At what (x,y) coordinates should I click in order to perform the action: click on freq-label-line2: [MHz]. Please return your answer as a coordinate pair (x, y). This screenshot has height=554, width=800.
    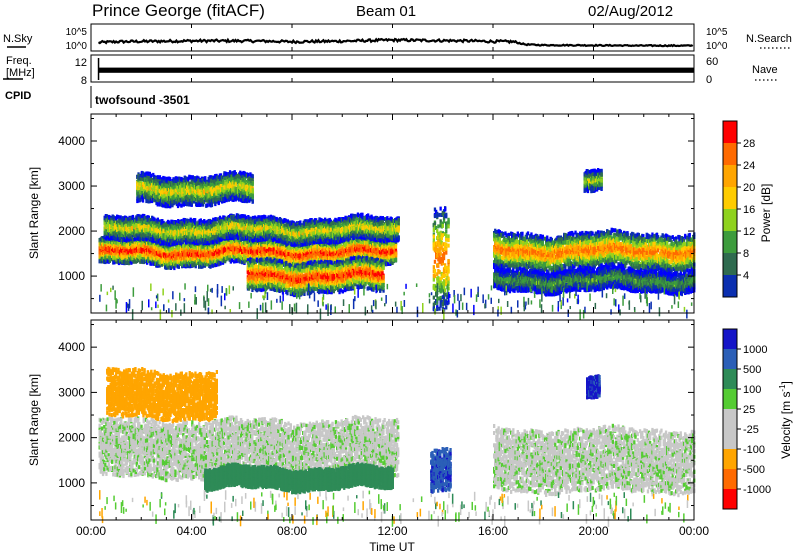
    Looking at the image, I should click on (20, 73).